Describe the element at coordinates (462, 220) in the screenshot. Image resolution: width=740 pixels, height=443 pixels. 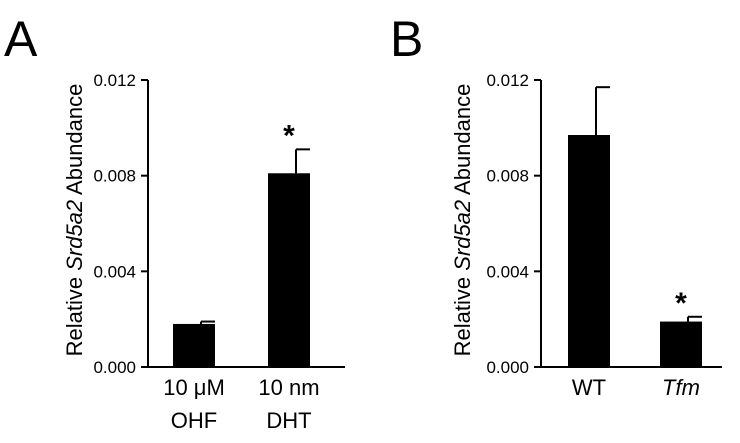
I see `y-axis-label-b: Relative Srd5a2 Abundance` at that location.